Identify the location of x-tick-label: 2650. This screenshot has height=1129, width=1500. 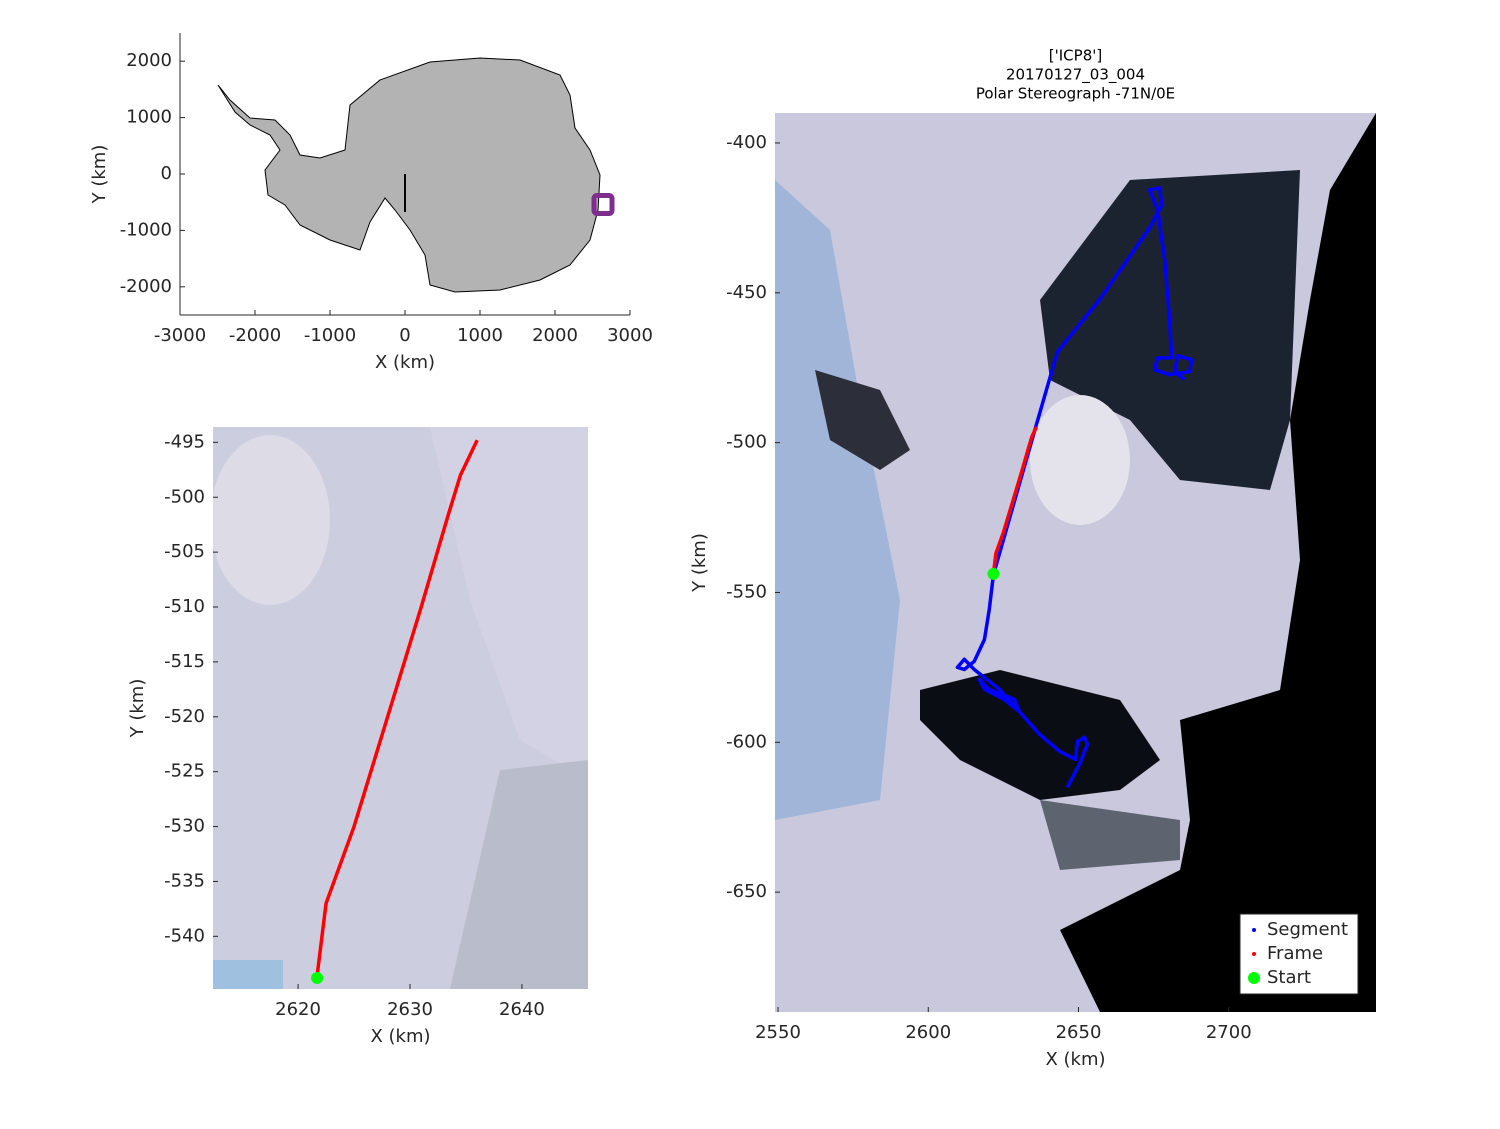
(1079, 1032).